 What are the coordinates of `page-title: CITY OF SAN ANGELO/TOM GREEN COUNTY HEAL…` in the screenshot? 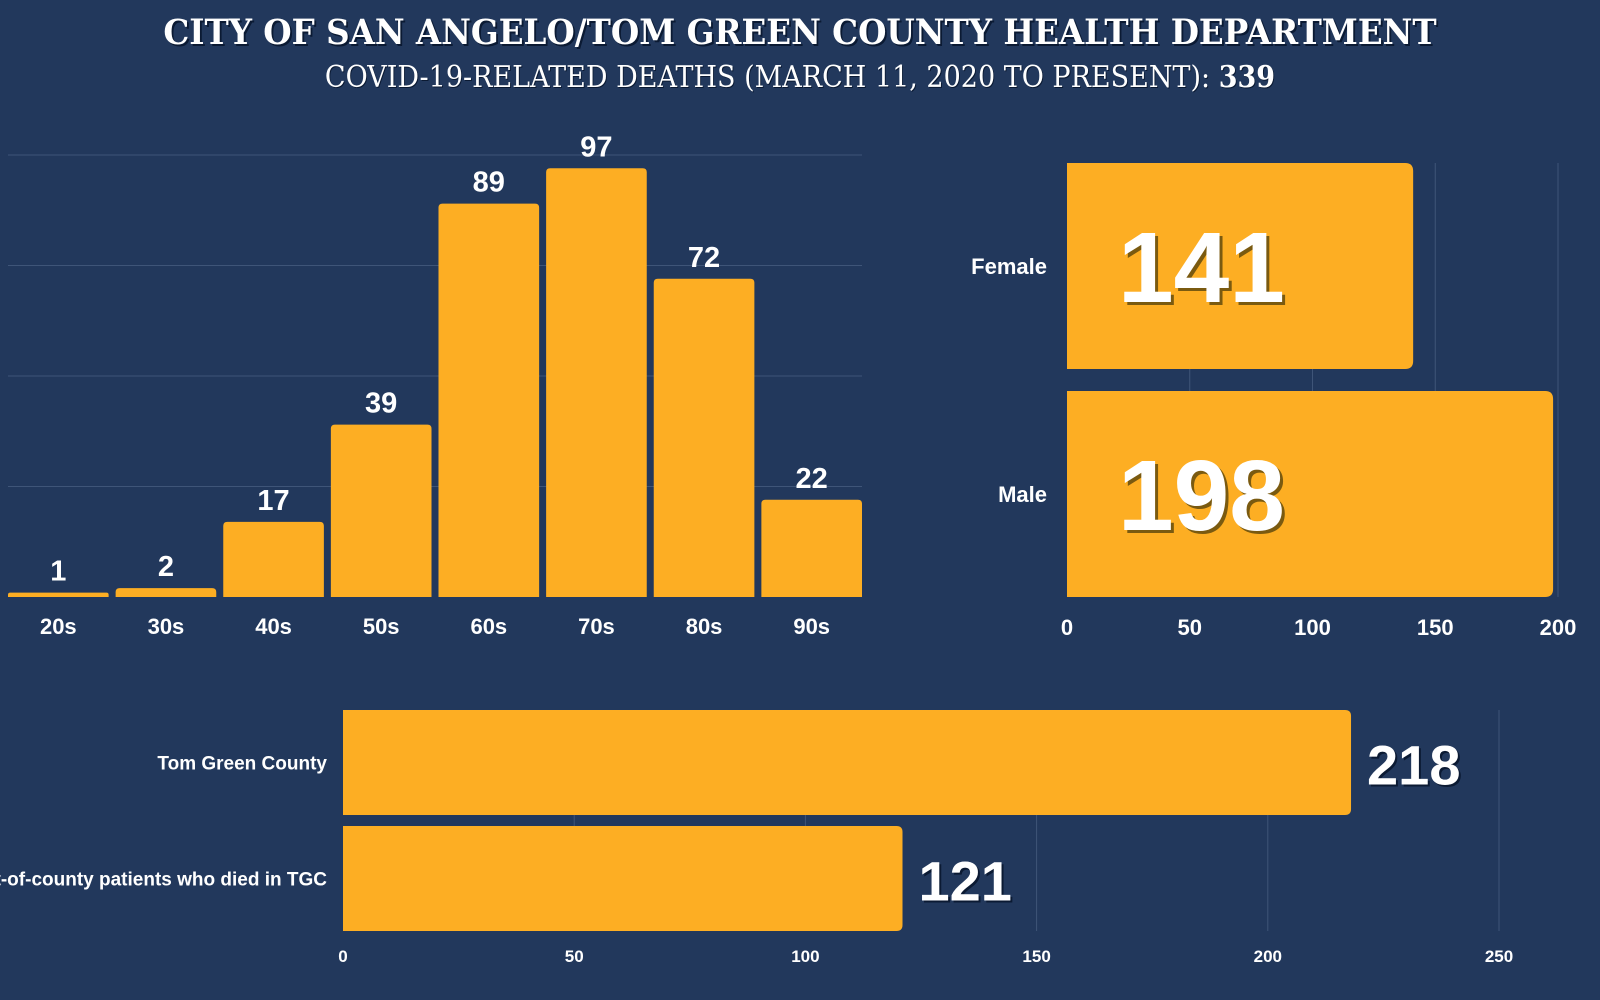 It's located at (800, 32).